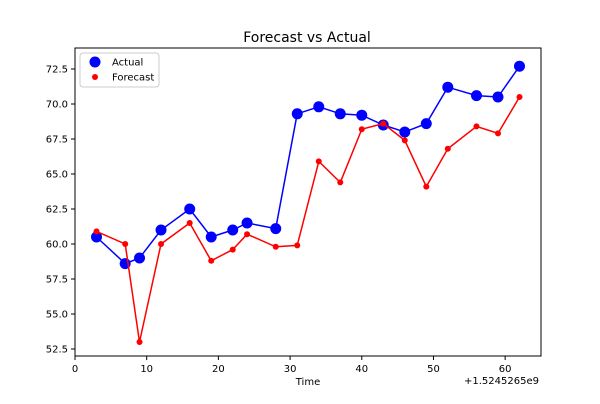 The image size is (600, 404). What do you see at coordinates (57, 280) in the screenshot?
I see `y-tick-label: 57.5` at bounding box center [57, 280].